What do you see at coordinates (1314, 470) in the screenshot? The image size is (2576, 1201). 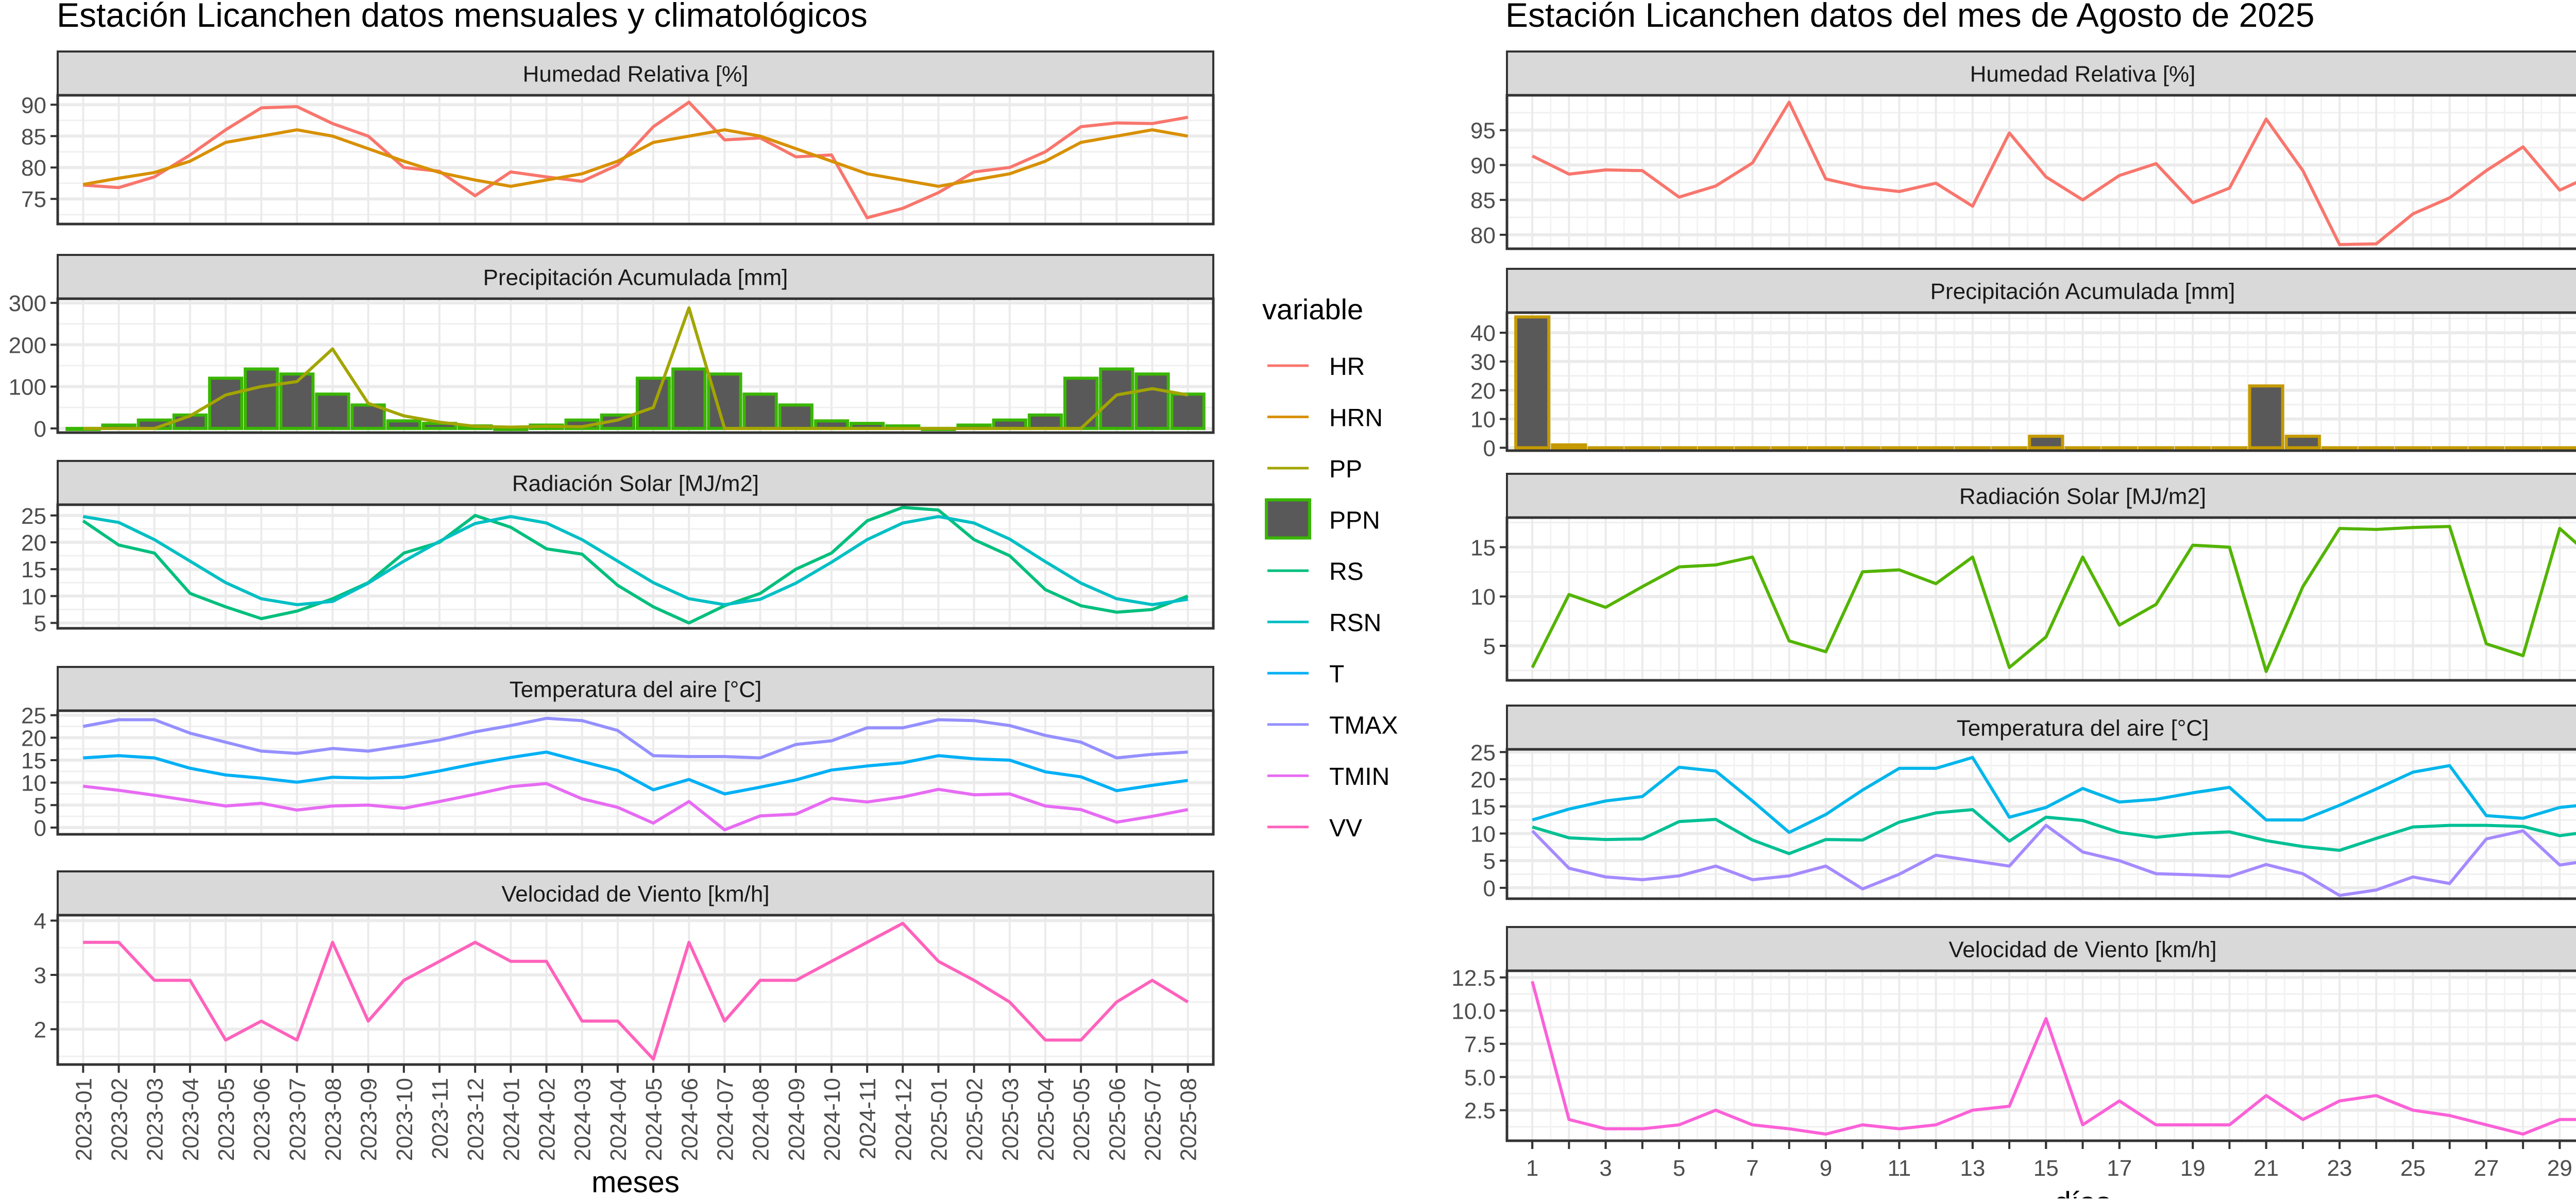 I see `legend-item: PP` at bounding box center [1314, 470].